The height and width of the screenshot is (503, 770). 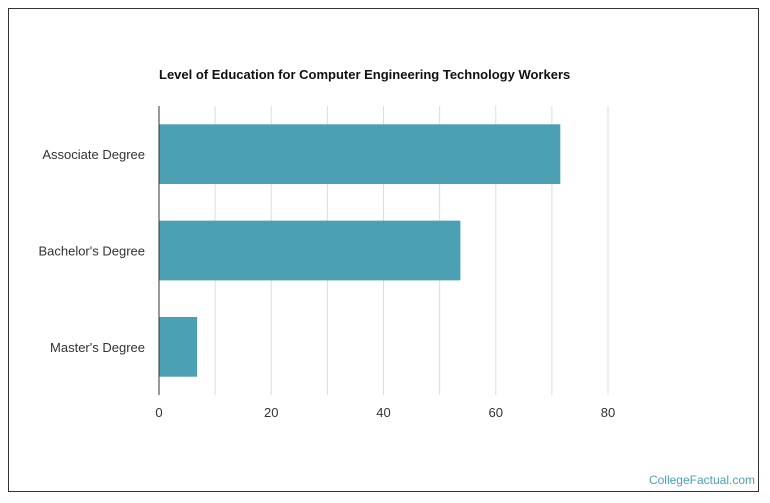 What do you see at coordinates (701, 480) in the screenshot?
I see `brand-watermark: CollegeFactual.com` at bounding box center [701, 480].